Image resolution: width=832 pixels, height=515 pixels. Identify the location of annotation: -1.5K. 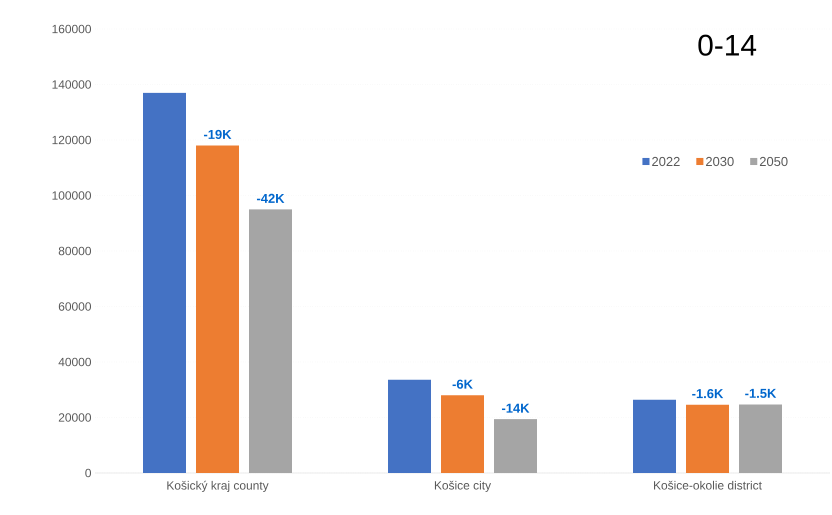
(760, 393).